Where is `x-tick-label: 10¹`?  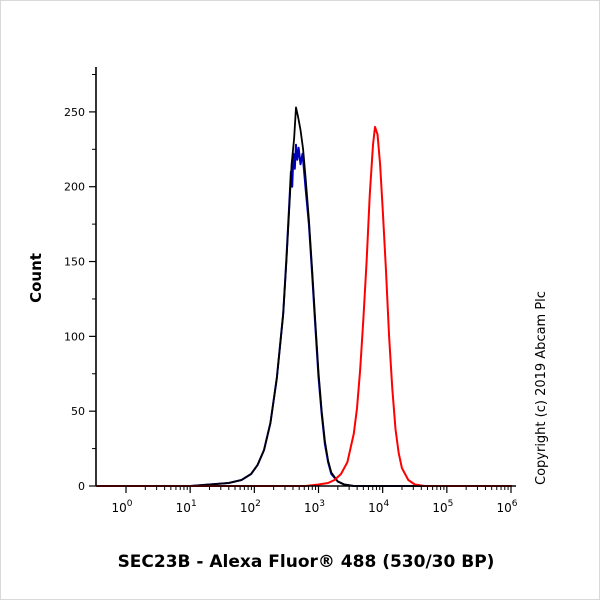
x-tick-label: 10¹ is located at coordinates (186, 507).